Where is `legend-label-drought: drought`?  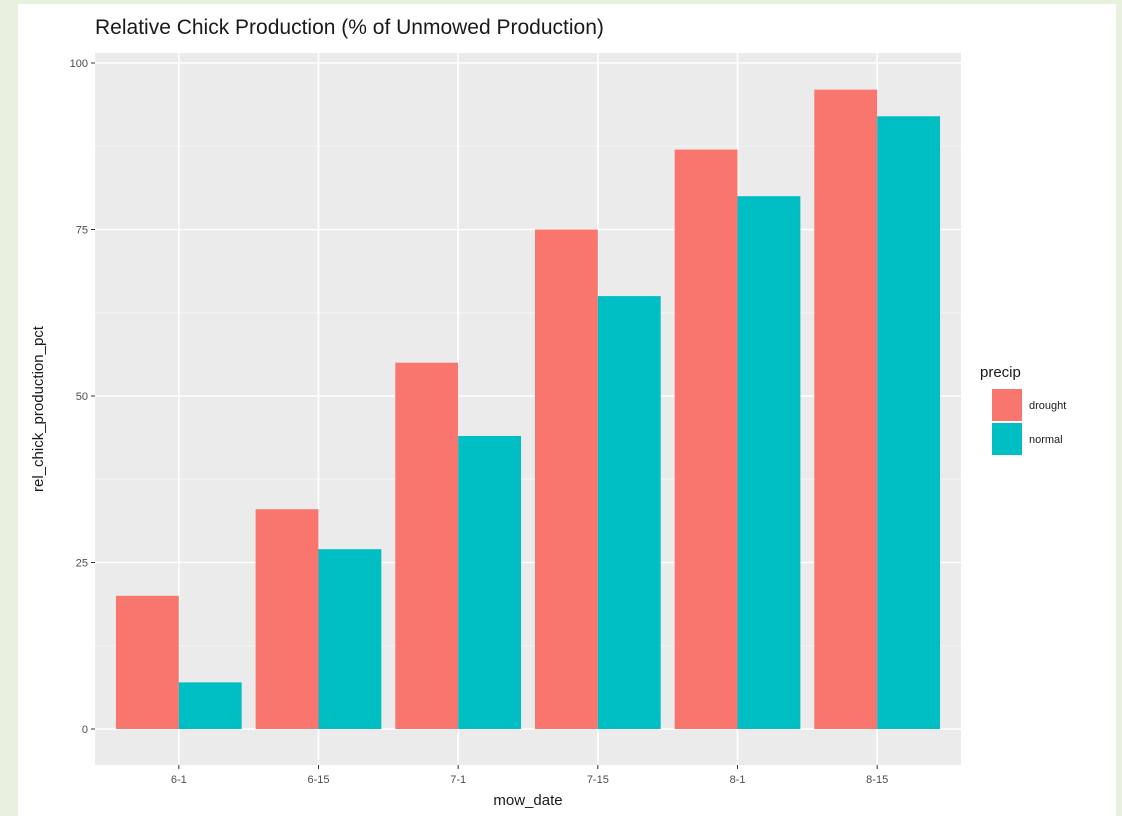 legend-label-drought: drought is located at coordinates (1047, 406).